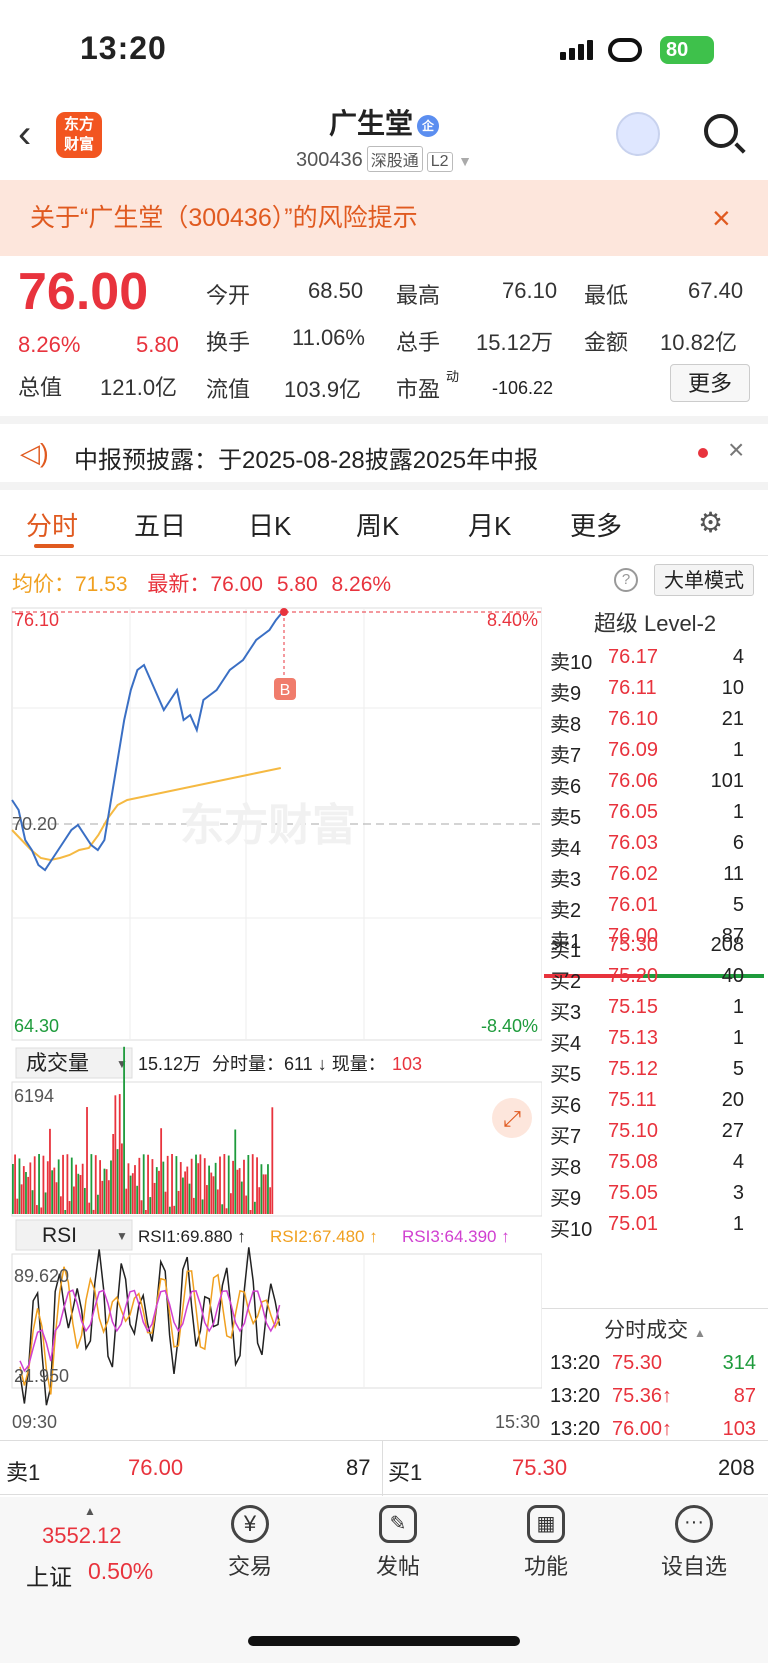  Describe the element at coordinates (299, 1064) in the screenshot. I see `volume-info: 分时量：611 ↓ 现量：` at that location.